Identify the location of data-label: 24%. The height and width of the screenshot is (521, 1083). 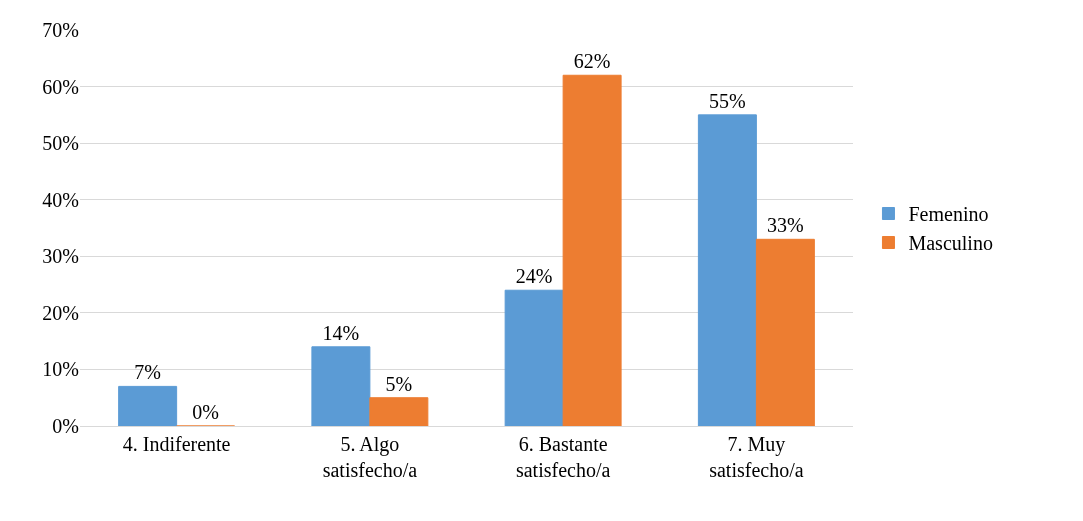
(534, 276).